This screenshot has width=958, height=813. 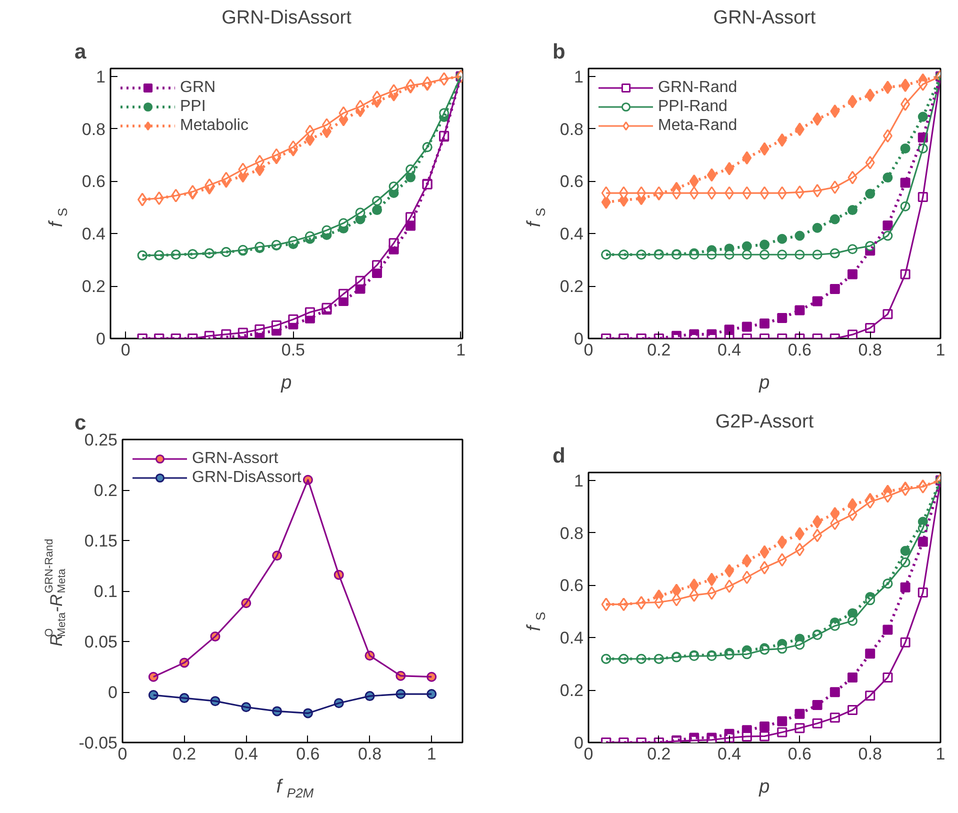 I want to click on legend-label: PPI, so click(x=193, y=106).